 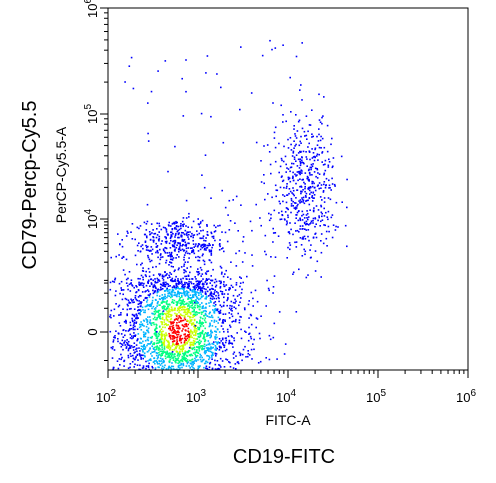 I want to click on outer-x-axis-title: CD19-FITC, so click(x=284, y=457).